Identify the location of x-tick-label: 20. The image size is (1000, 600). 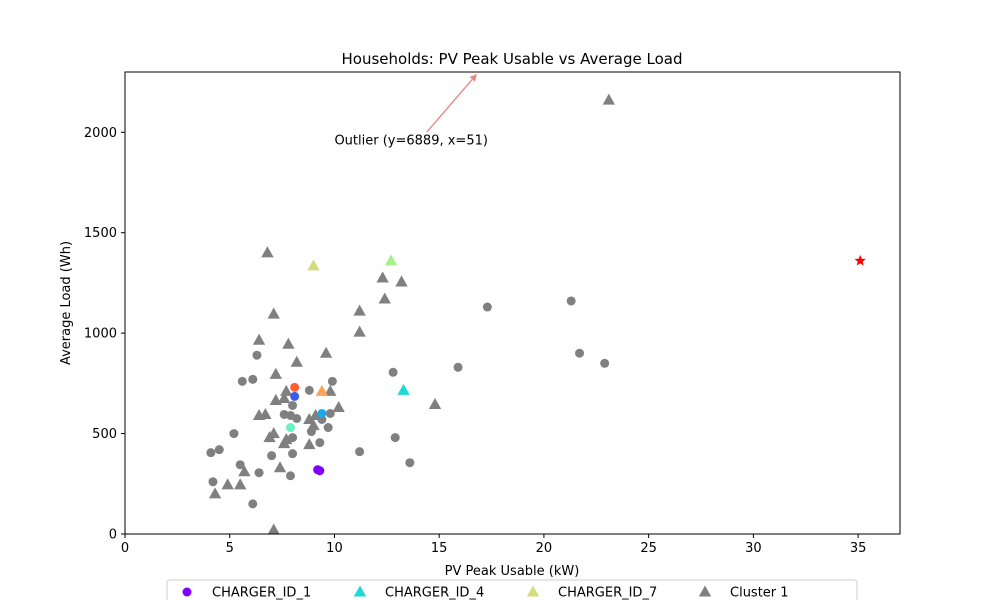
(544, 548).